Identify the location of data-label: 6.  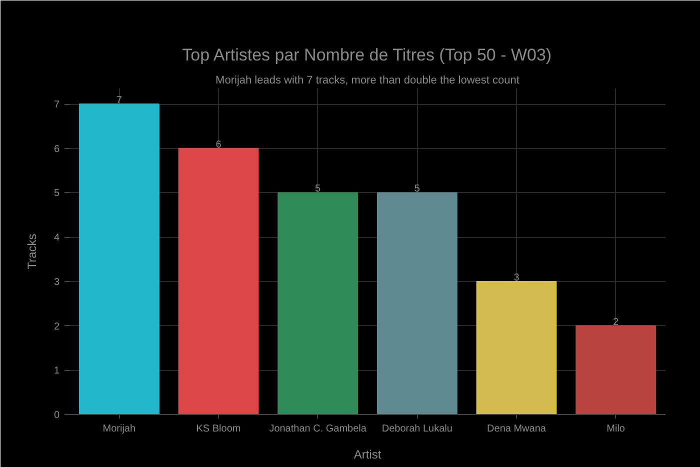
(219, 144).